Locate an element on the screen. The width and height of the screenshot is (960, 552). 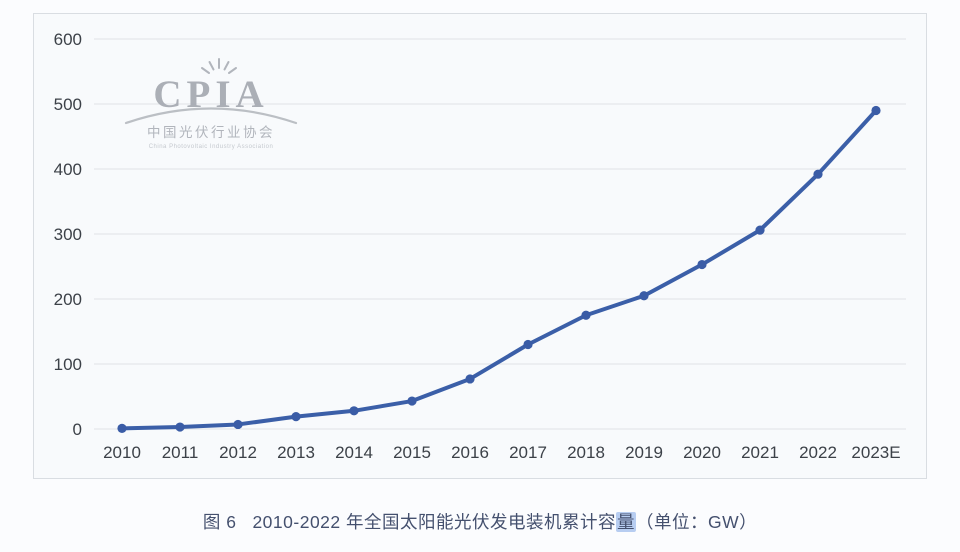
xtick-label-2011: 2011 is located at coordinates (180, 452).